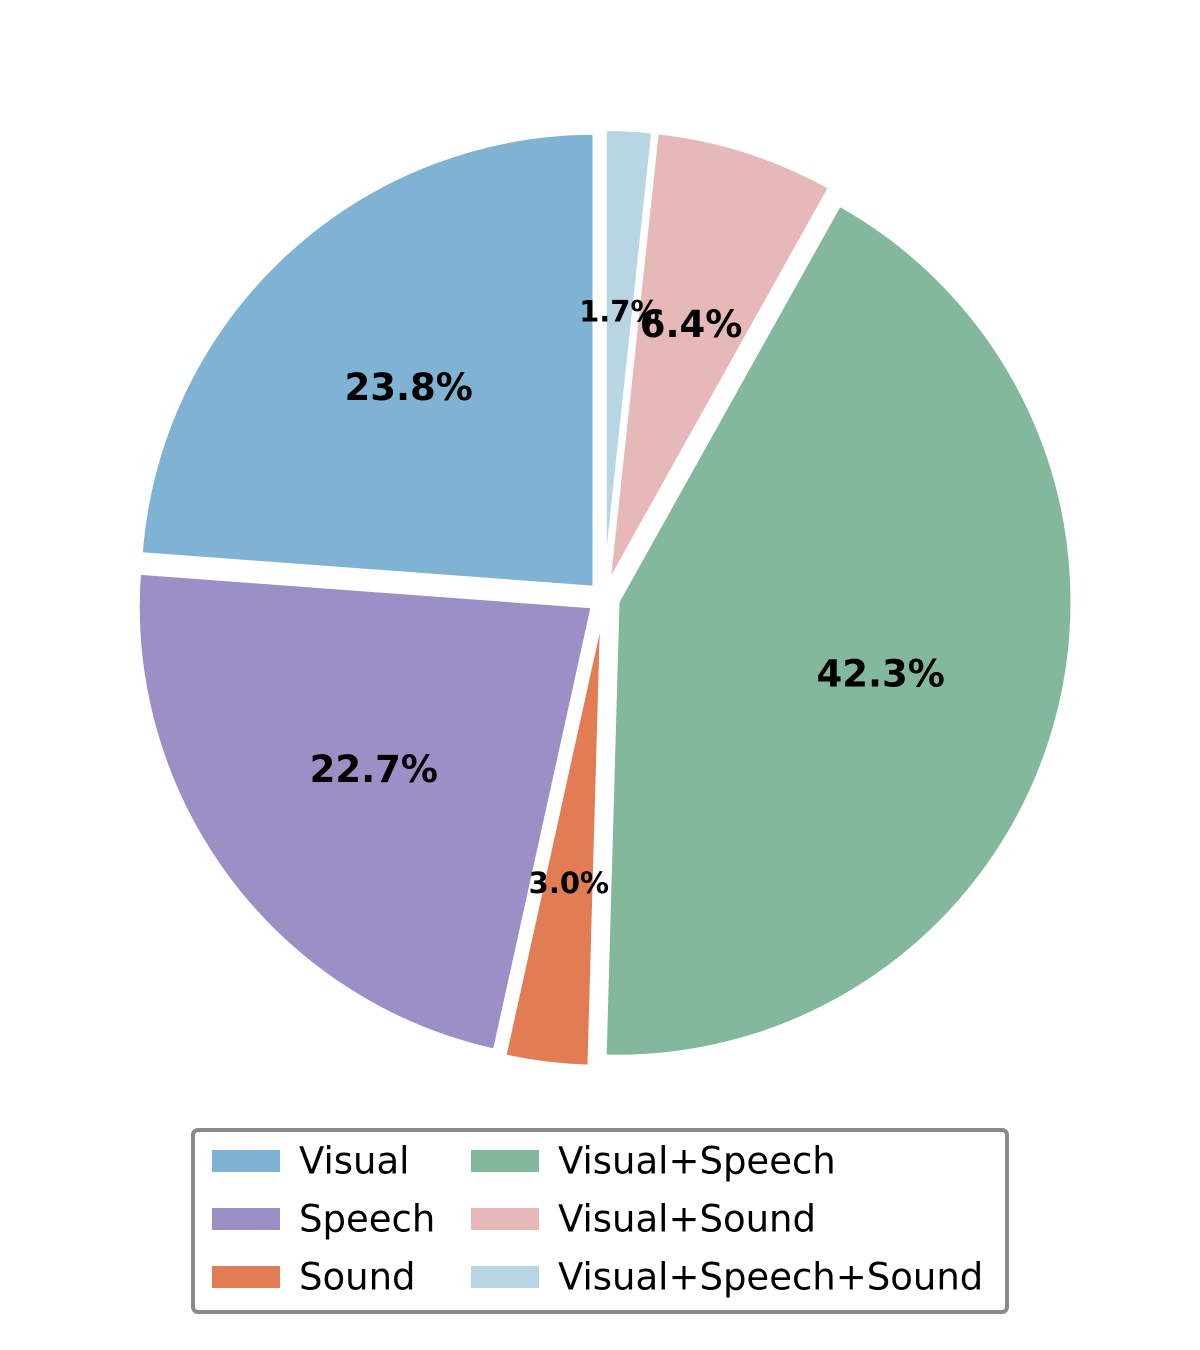  What do you see at coordinates (719, 358) in the screenshot?
I see `pie-slice-visual-sound` at bounding box center [719, 358].